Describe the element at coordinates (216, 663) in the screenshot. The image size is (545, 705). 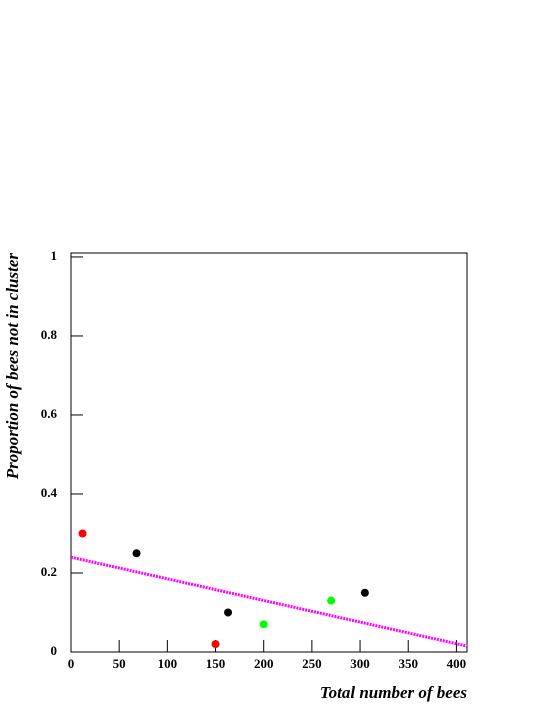
I see `x-tick-label: 150` at that location.